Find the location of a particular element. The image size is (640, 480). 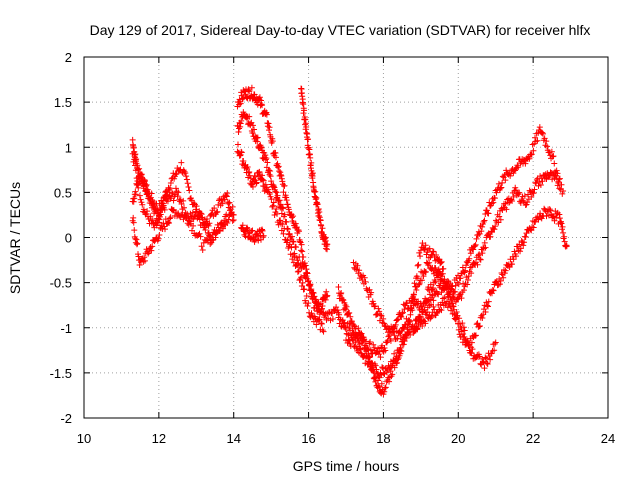

x-tick-label: 16 is located at coordinates (308, 438).